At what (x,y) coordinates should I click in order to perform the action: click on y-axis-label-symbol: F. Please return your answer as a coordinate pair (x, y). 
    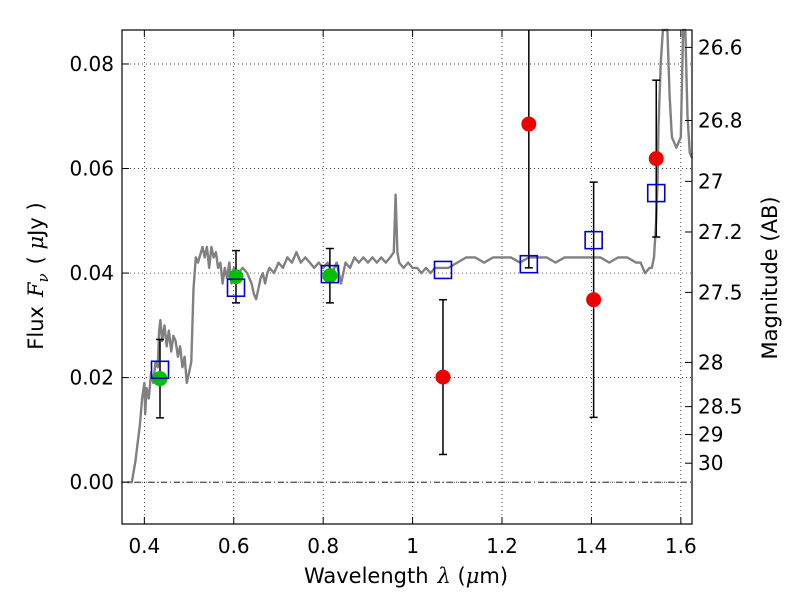
    Looking at the image, I should click on (36, 289).